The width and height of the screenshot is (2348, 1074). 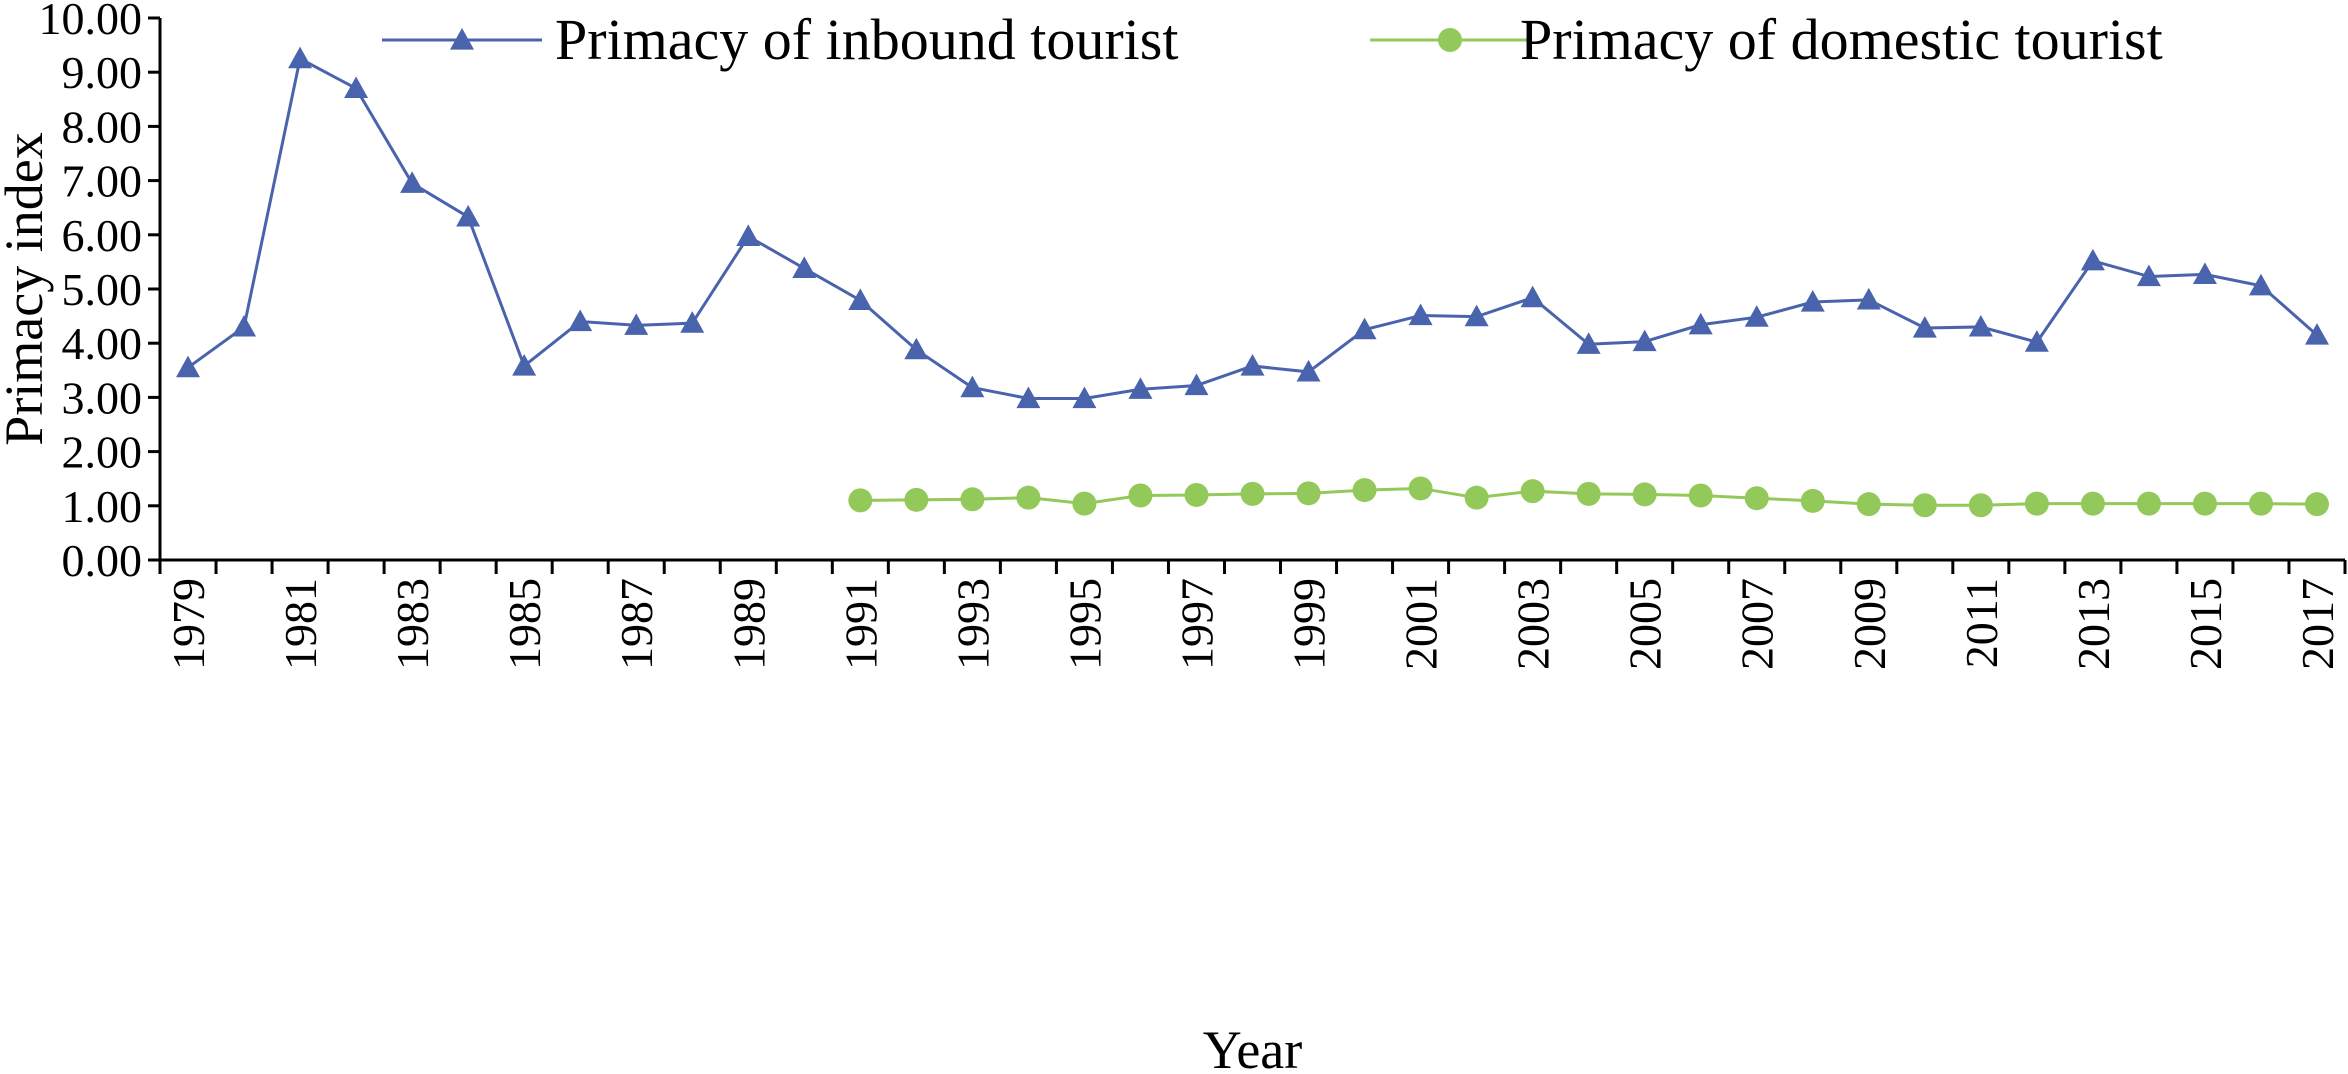 What do you see at coordinates (91, 22) in the screenshot?
I see `y-tick-label: 10.00` at bounding box center [91, 22].